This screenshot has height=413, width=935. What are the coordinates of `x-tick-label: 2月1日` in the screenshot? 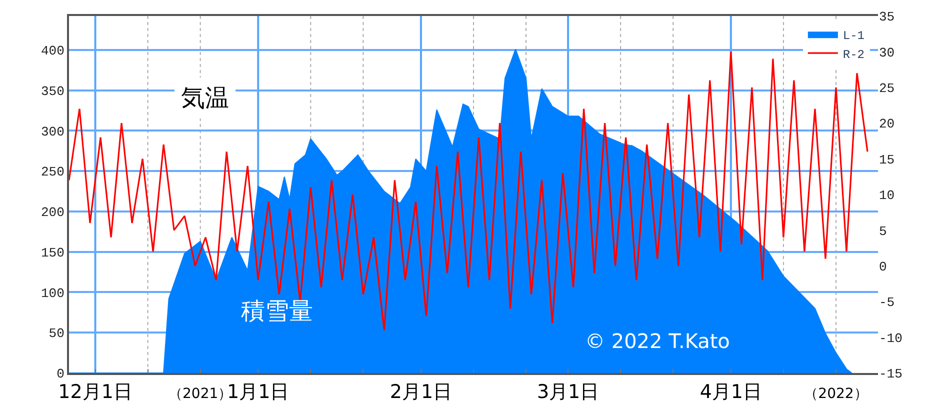 It's located at (421, 391).